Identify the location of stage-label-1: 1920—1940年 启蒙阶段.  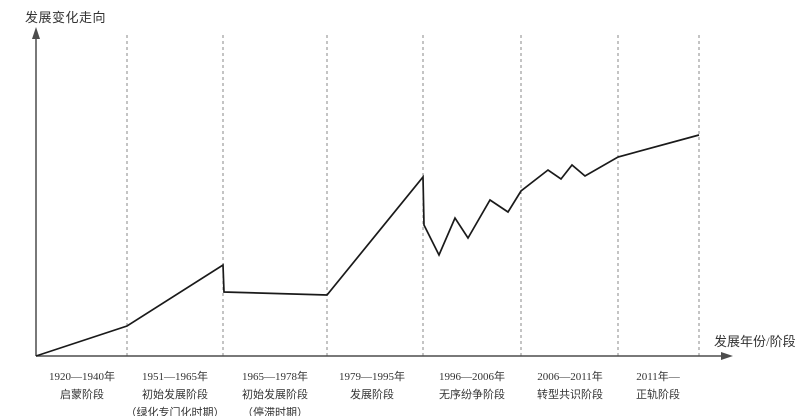
(82, 386).